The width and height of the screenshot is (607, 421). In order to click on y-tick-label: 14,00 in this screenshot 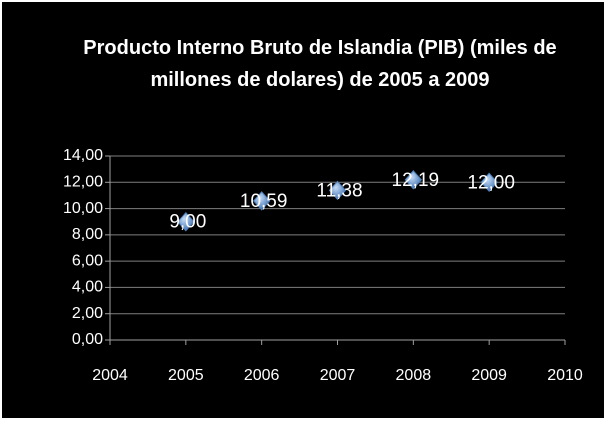, I will do `click(83, 155)`.